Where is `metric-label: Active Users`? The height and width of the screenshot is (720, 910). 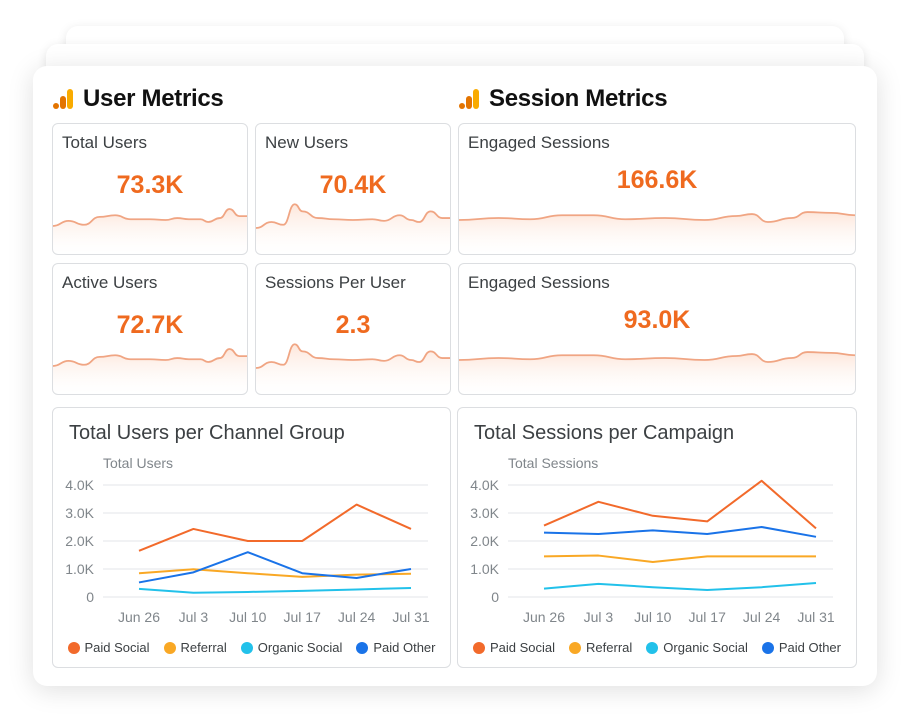 metric-label: Active Users is located at coordinates (110, 282).